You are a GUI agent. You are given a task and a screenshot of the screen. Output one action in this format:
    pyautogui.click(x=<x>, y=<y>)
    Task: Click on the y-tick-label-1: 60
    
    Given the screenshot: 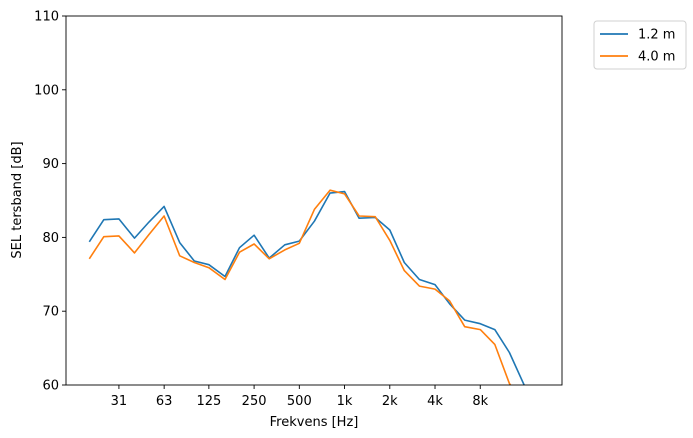 What is the action you would take?
    pyautogui.click(x=50, y=386)
    